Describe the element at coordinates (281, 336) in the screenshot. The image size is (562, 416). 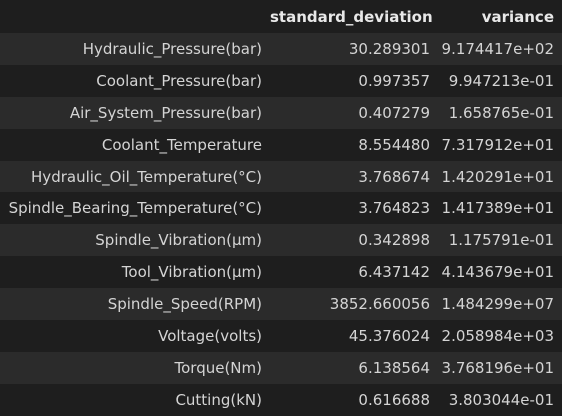
I see `table-row: Voltage(volts) 45.376024 2.058984e+03` at that location.